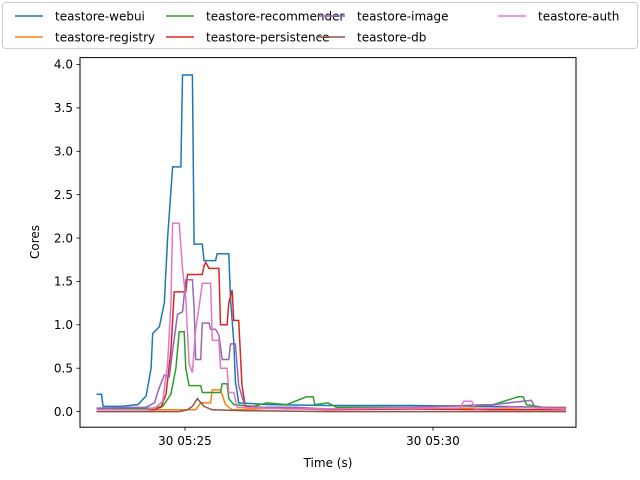  Describe the element at coordinates (63, 238) in the screenshot. I see `y-tick-label: 2.0` at that location.